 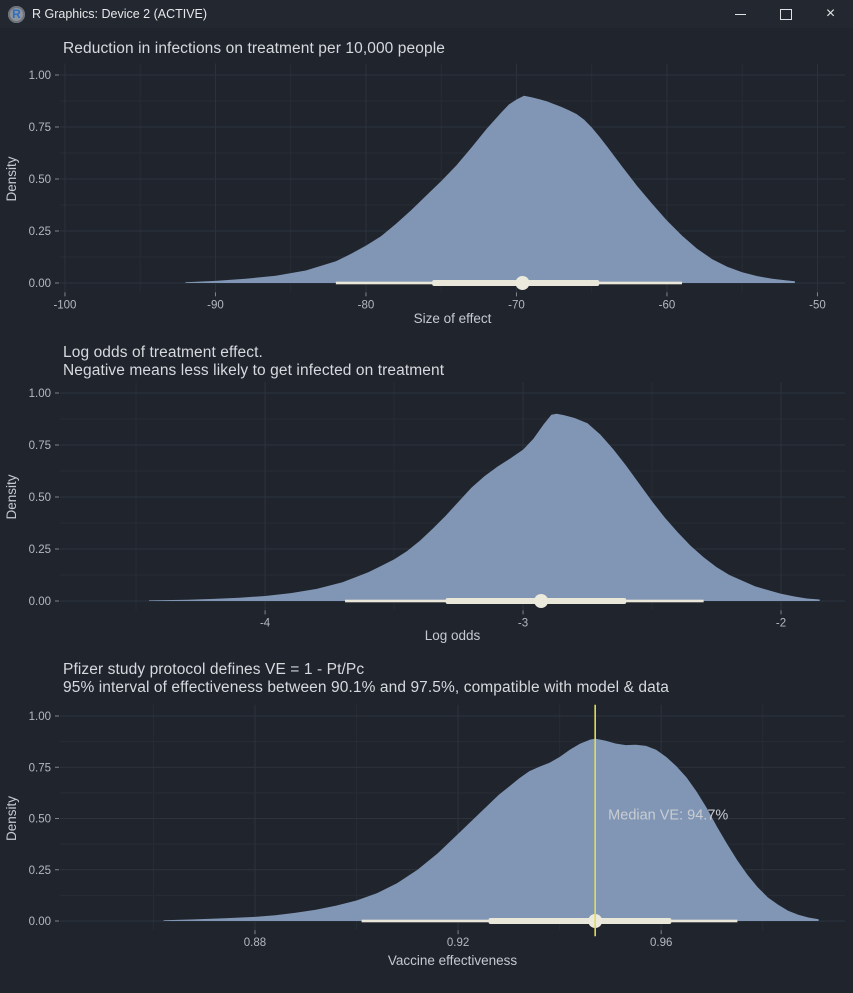 I want to click on maximize-icon, so click(x=785, y=14).